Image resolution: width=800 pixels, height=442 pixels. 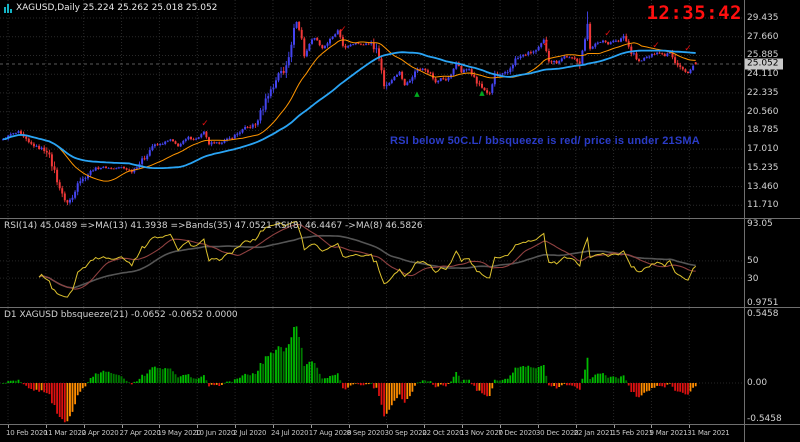 I want to click on price-axis-separator, so click(x=744, y=221).